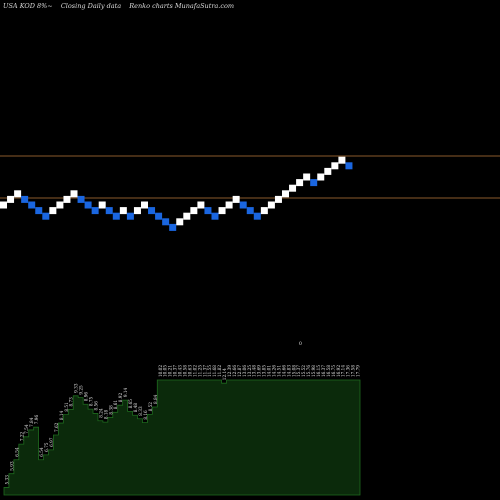  Describe the element at coordinates (6, 480) in the screenshot. I see `volume-label: 5.33` at that location.